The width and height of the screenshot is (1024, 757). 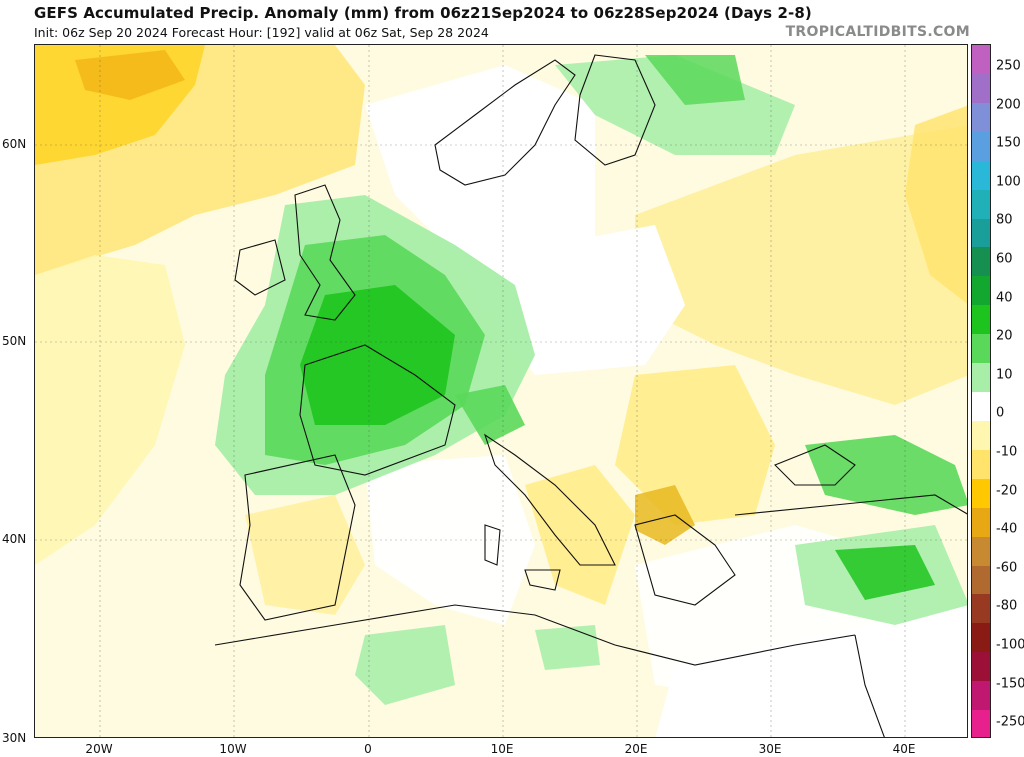 I want to click on color-scale-label: 100, so click(x=1008, y=182).